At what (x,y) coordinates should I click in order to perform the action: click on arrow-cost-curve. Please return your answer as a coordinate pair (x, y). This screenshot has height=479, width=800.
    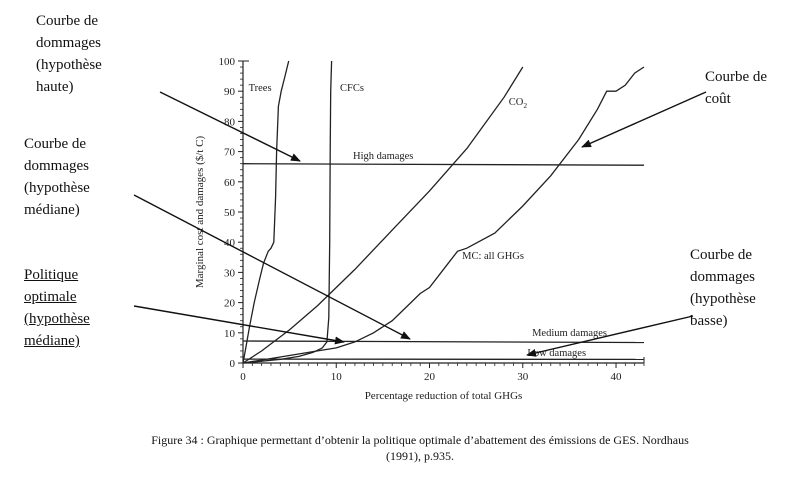
    Looking at the image, I should click on (644, 119).